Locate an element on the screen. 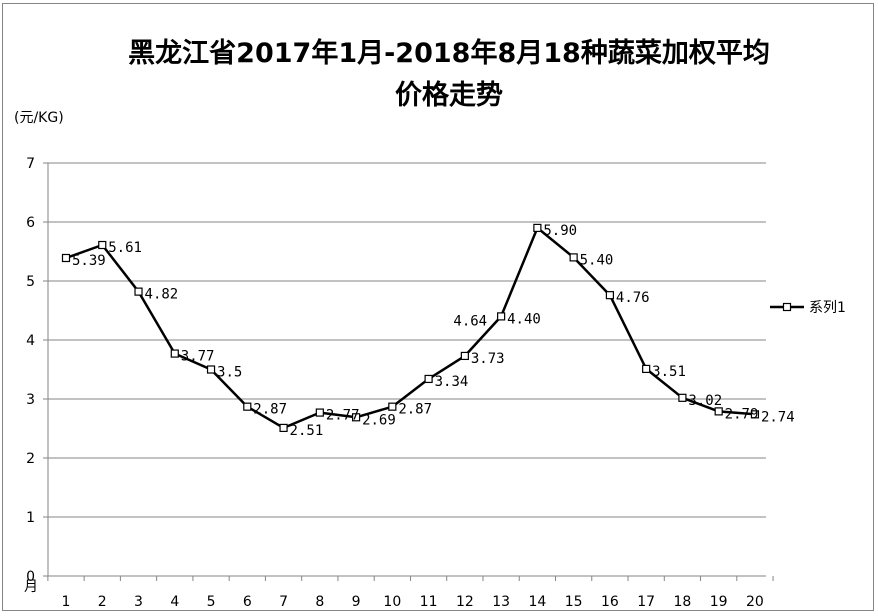  y-tick-label-0: 0 is located at coordinates (30, 577).